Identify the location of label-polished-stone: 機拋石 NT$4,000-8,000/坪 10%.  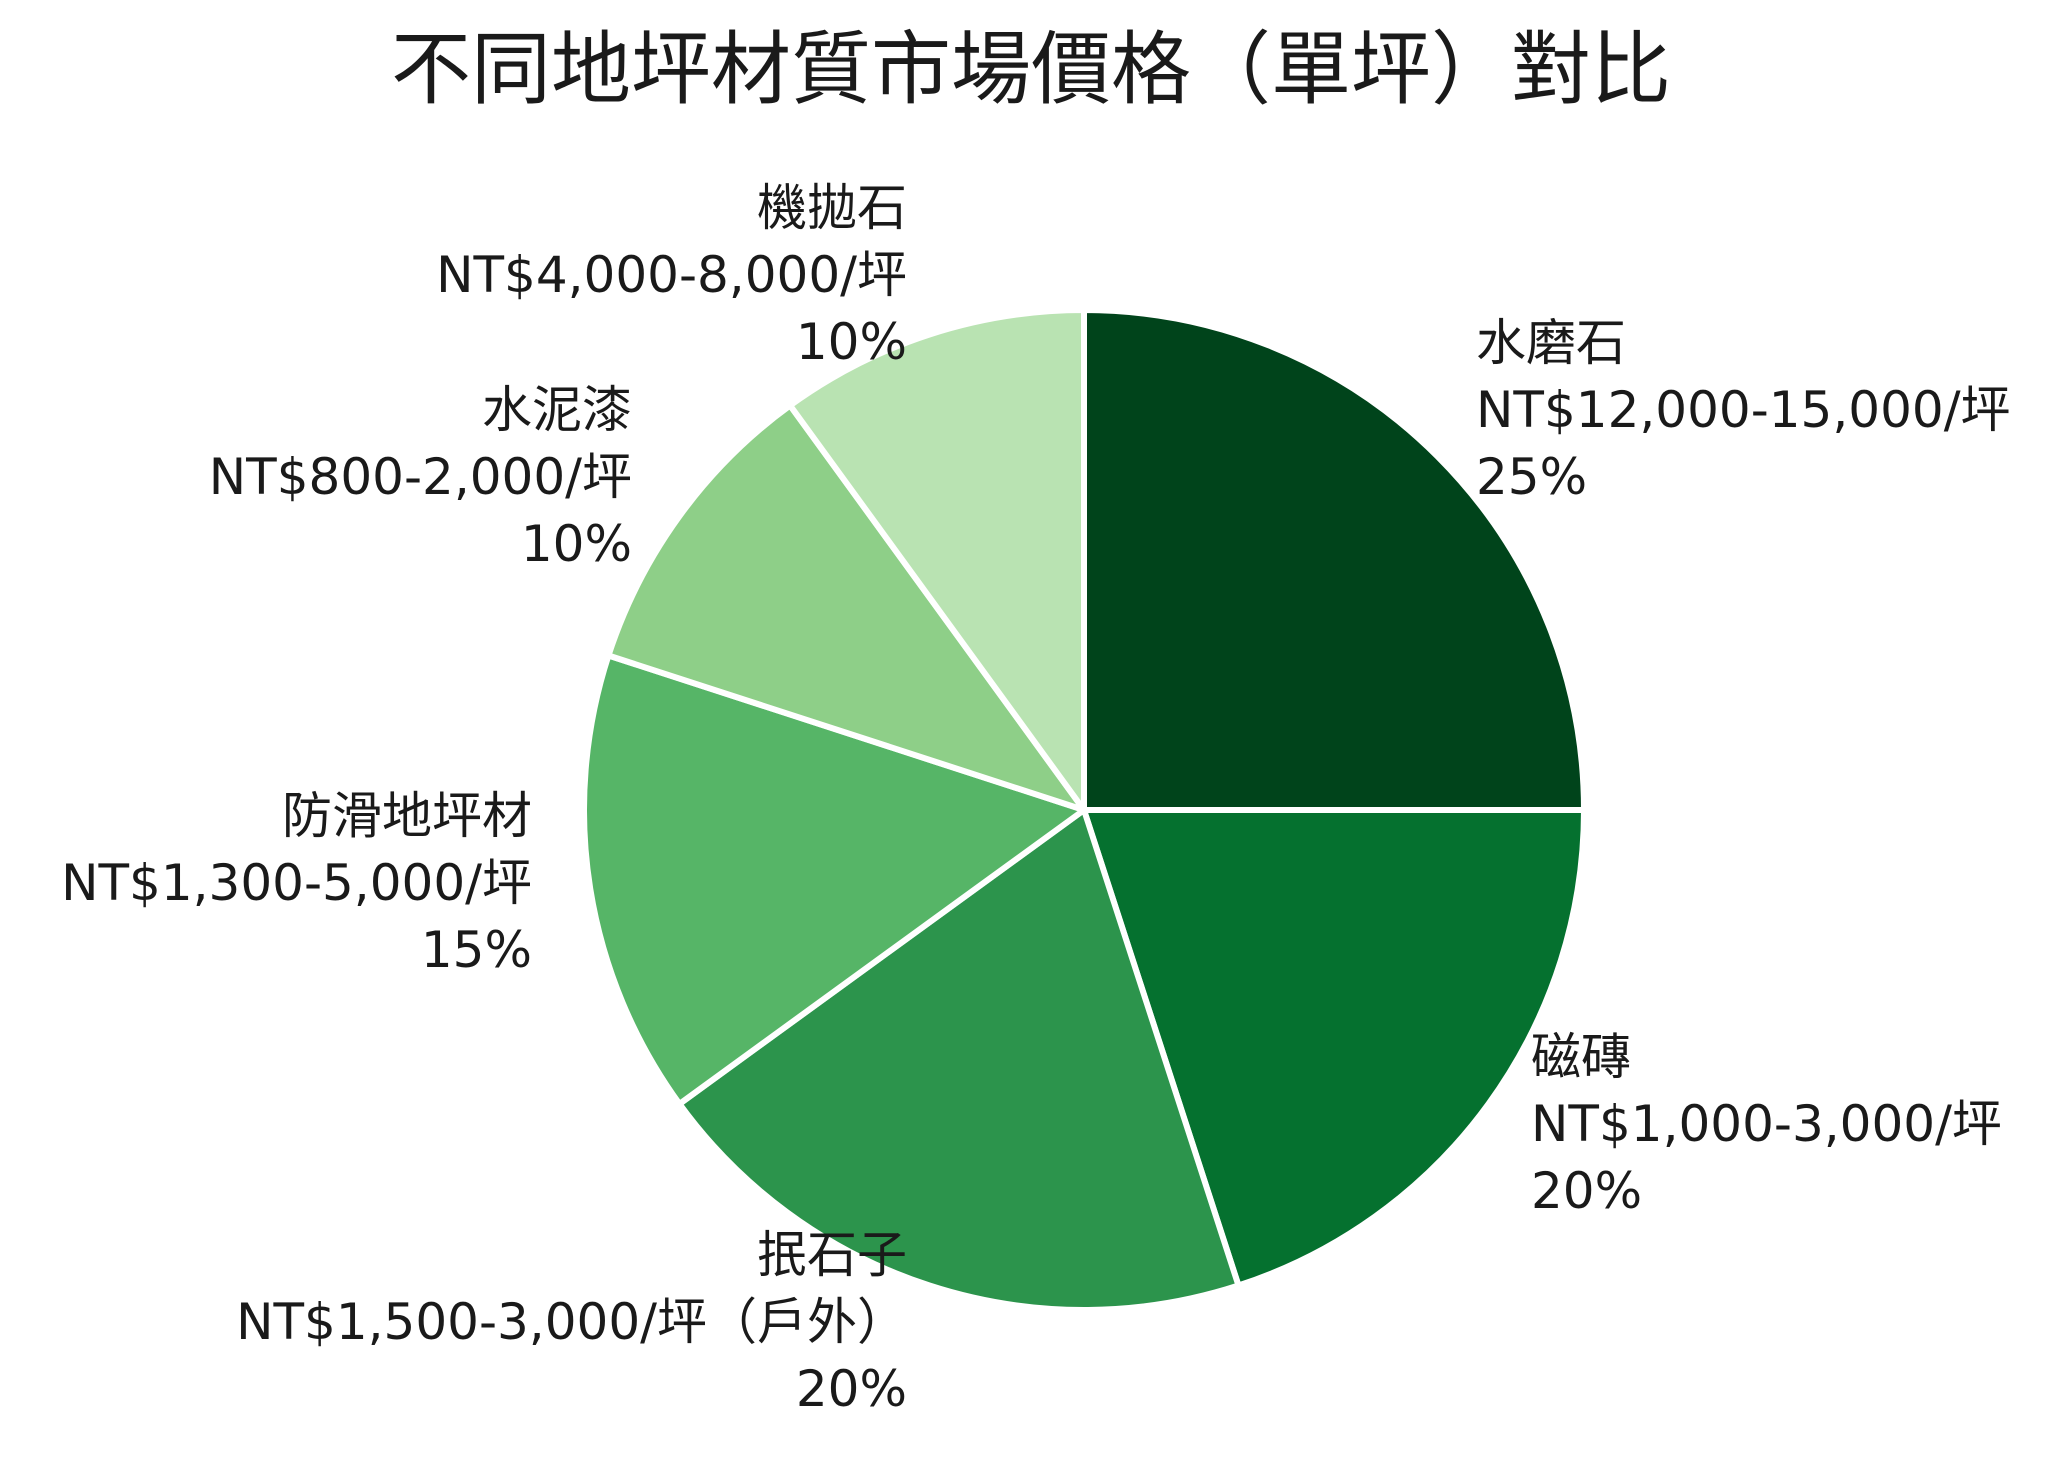
(671, 275).